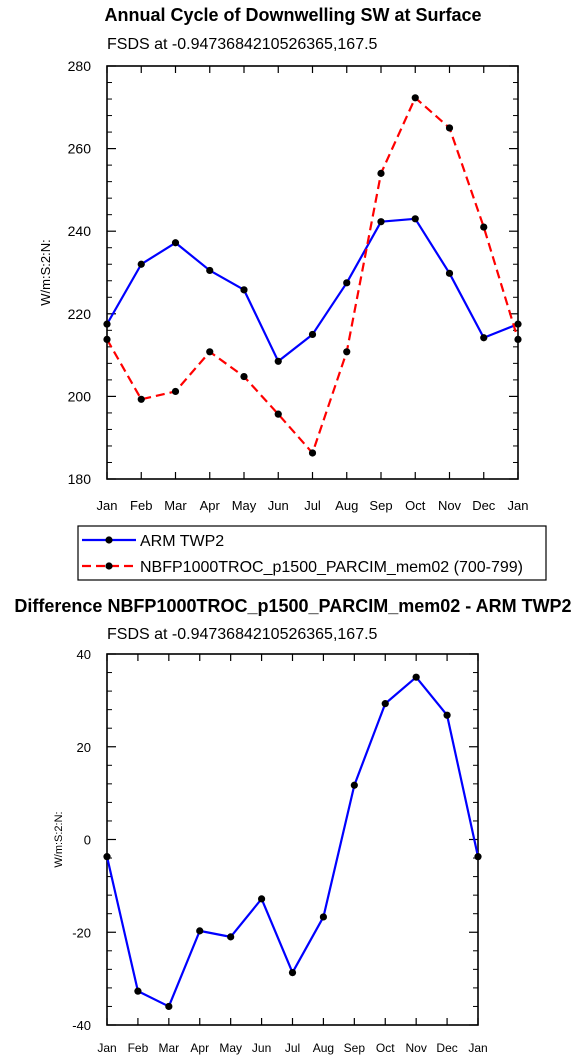 This screenshot has width=586, height=1060. What do you see at coordinates (80, 396) in the screenshot?
I see `y-tick-label: 200` at bounding box center [80, 396].